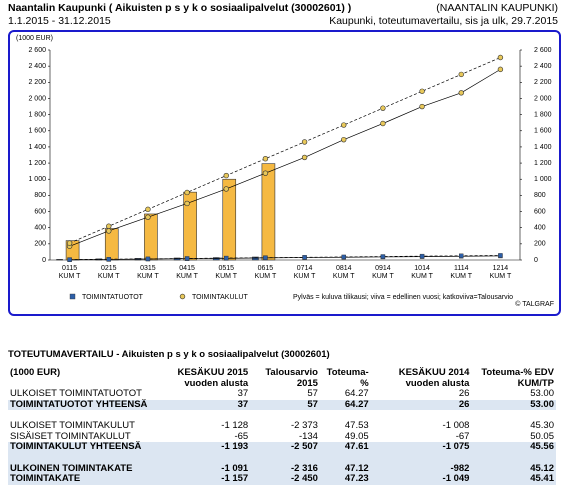 The width and height of the screenshot is (570, 501). I want to click on y2-tick-label: 1 200, so click(543, 163).